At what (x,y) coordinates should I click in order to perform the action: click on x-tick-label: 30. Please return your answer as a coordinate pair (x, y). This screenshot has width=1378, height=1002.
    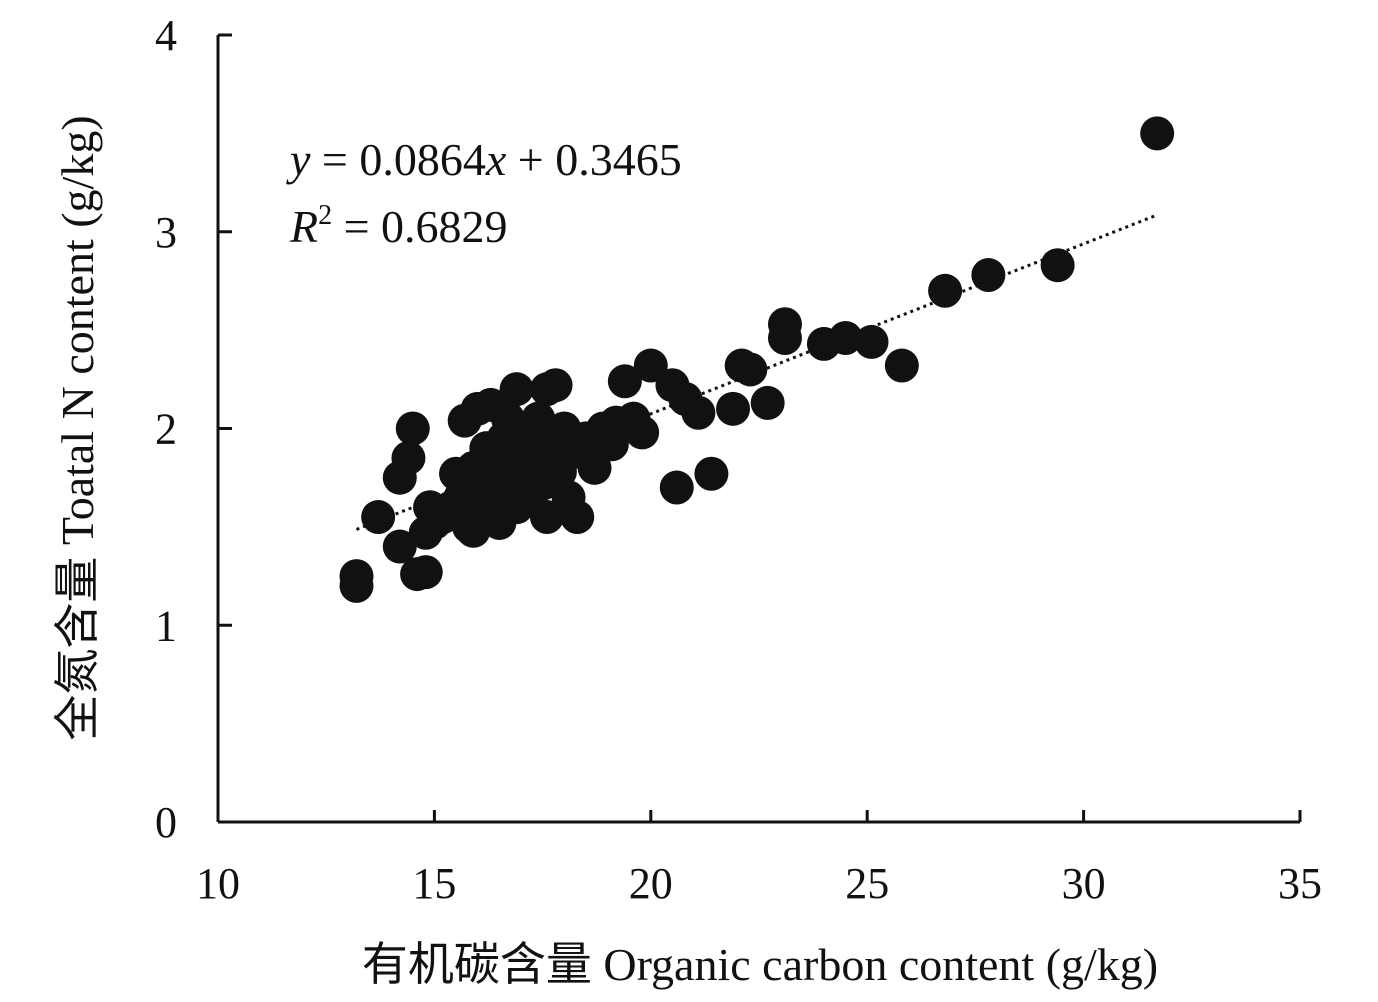
    Looking at the image, I should click on (1084, 883).